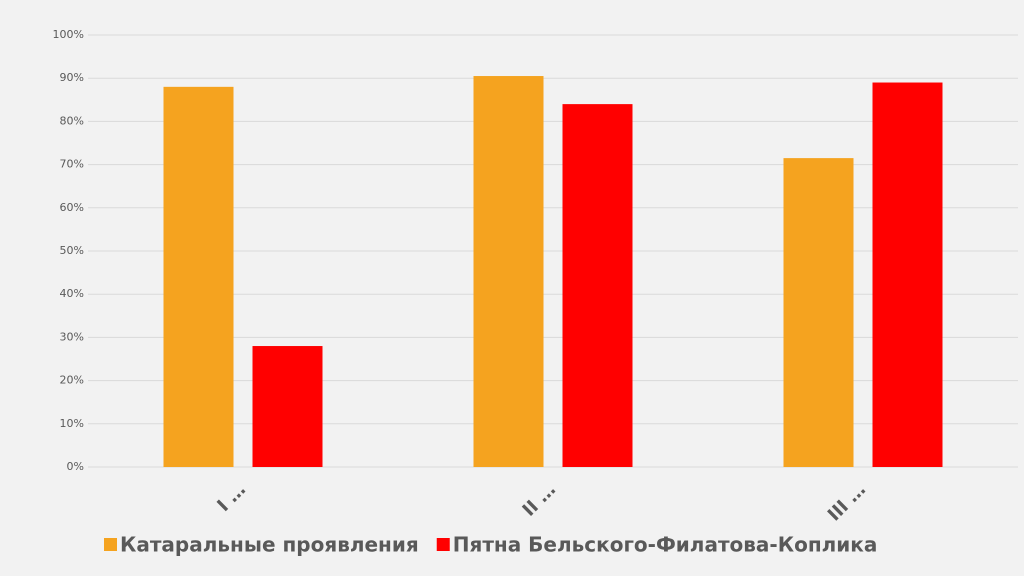  Describe the element at coordinates (72, 207) in the screenshot. I see `y-tick-label: 60%` at that location.